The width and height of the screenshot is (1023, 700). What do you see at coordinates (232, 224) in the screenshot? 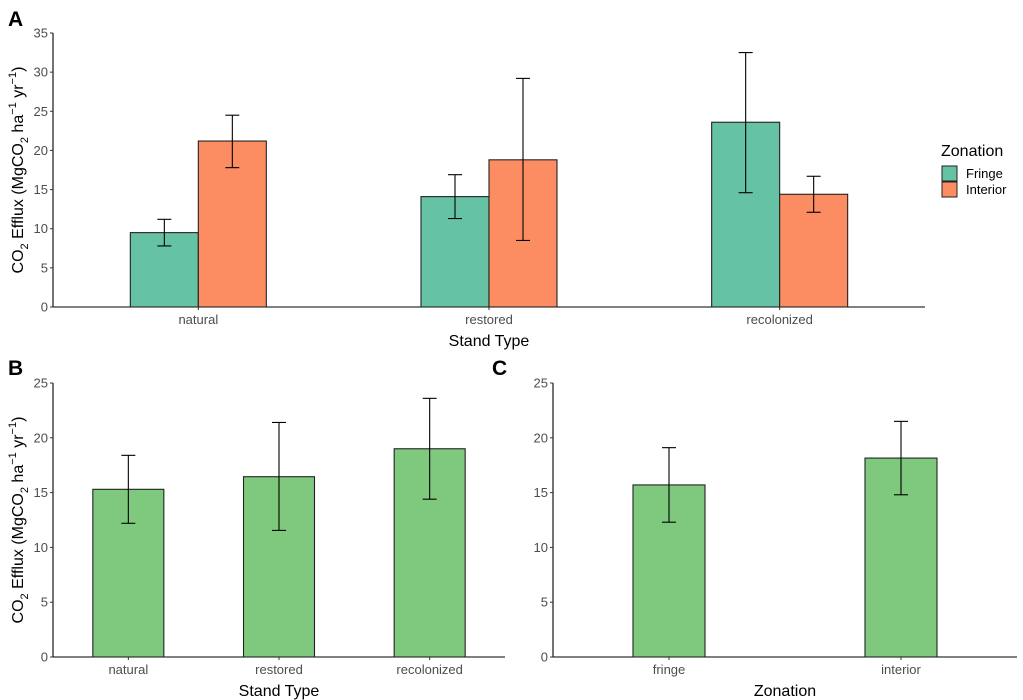
I see `bar-interior-natural` at bounding box center [232, 224].